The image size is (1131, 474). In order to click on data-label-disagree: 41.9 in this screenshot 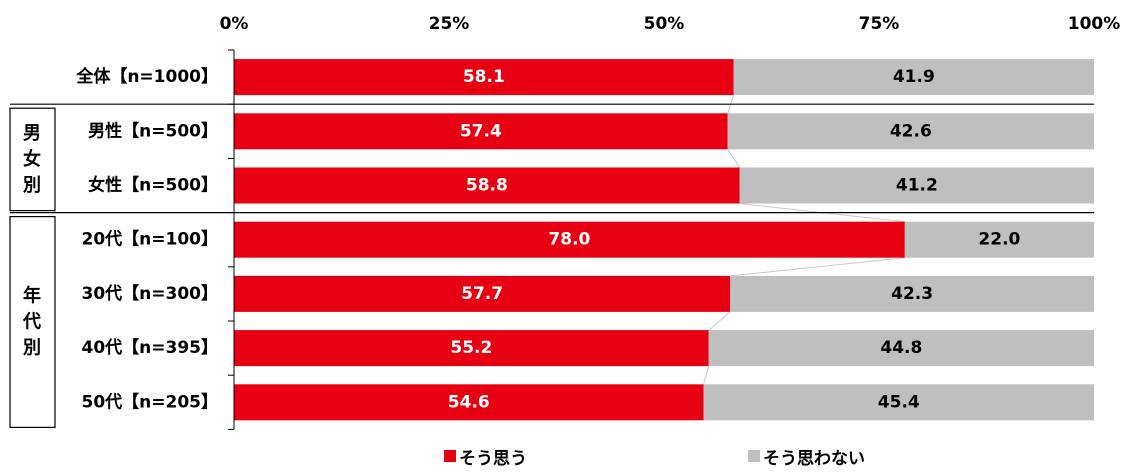, I will do `click(914, 77)`.